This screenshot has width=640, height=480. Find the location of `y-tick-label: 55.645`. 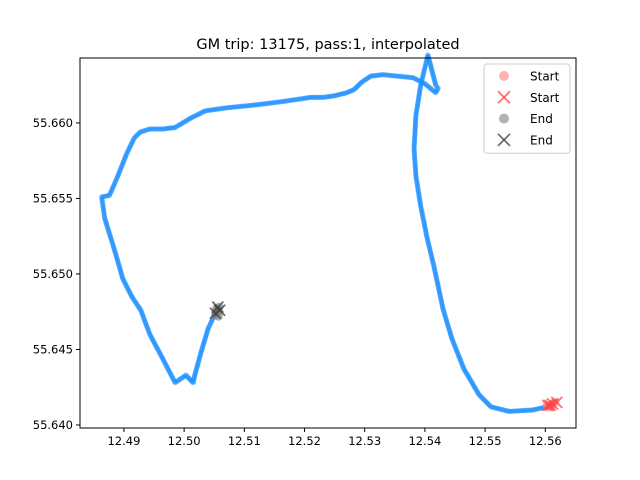

y-tick-label: 55.645 is located at coordinates (53, 349).